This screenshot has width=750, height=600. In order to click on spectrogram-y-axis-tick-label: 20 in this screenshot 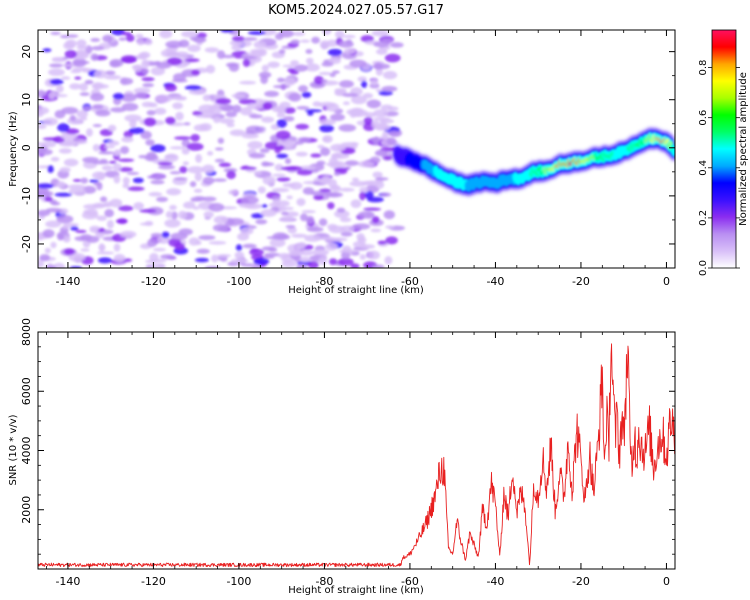, I will do `click(26, 52)`.